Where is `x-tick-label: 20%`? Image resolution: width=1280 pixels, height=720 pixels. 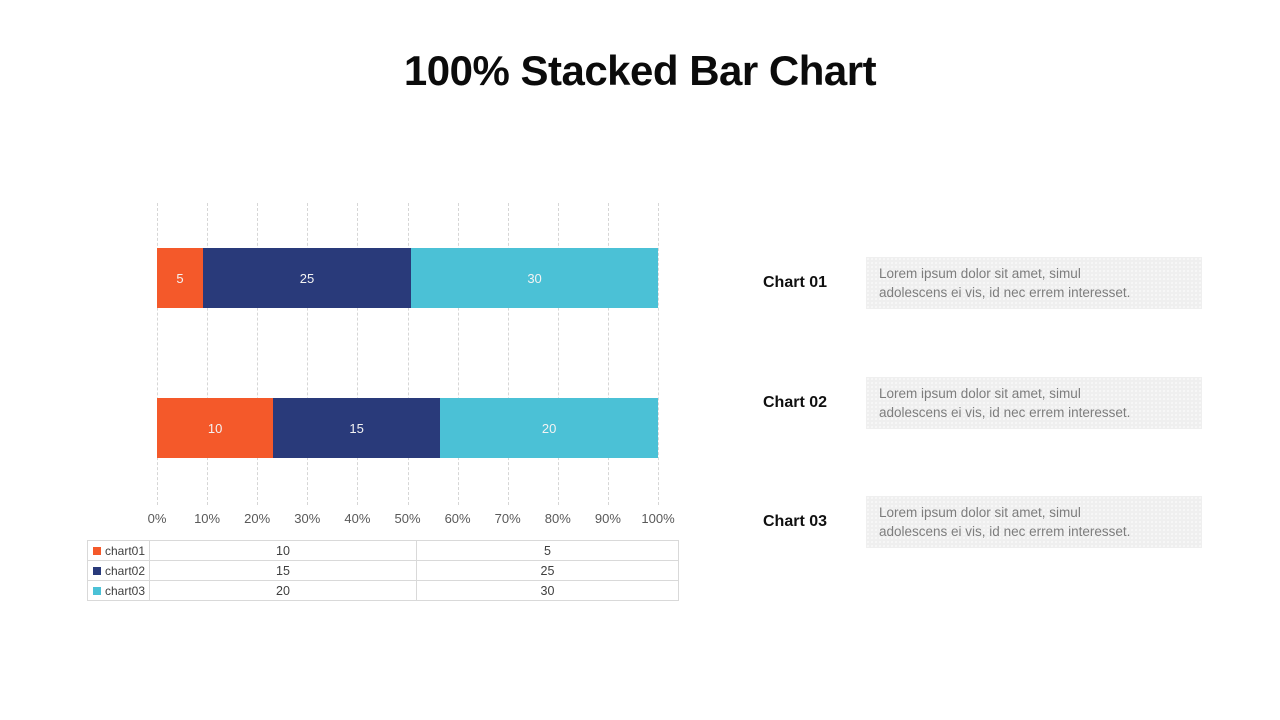
x-tick-label: 20% is located at coordinates (257, 518).